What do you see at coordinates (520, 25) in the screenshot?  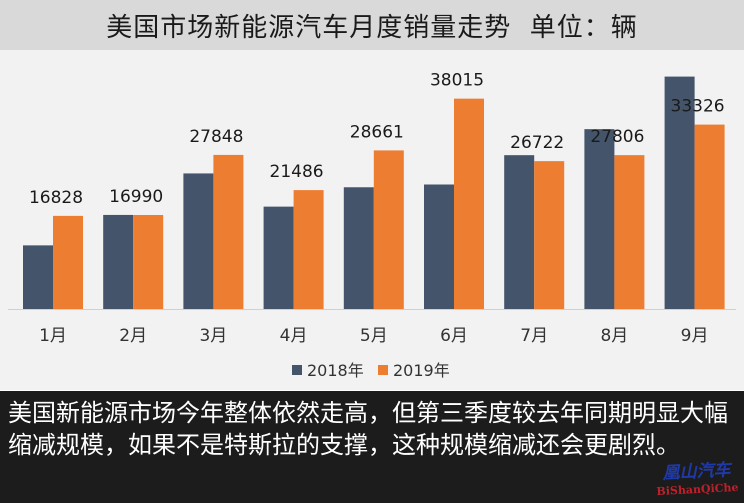 I see `title-spacer` at bounding box center [520, 25].